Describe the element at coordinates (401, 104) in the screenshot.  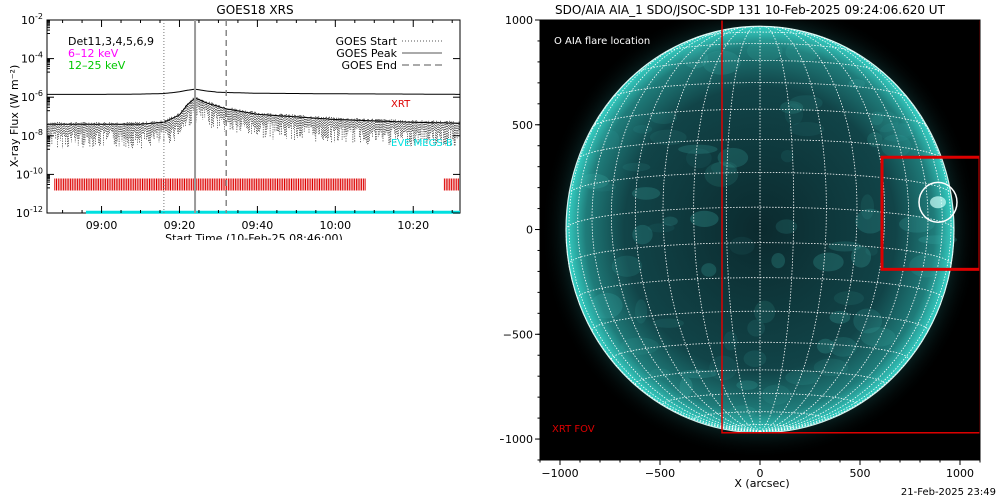
I see `xrt-annotation: XRT` at that location.